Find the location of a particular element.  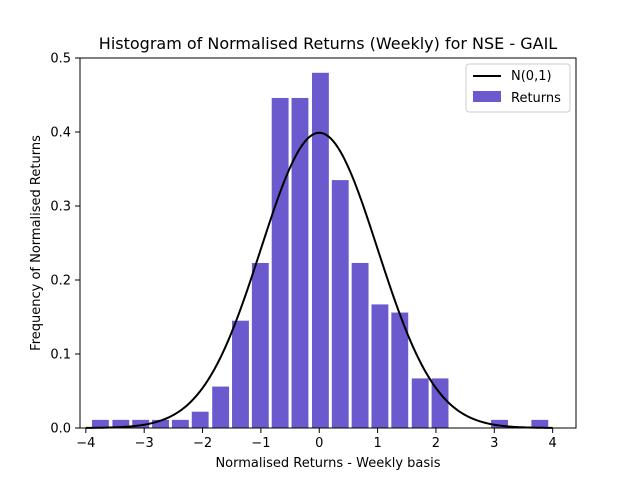

legend-label-bars: Returns is located at coordinates (536, 98).